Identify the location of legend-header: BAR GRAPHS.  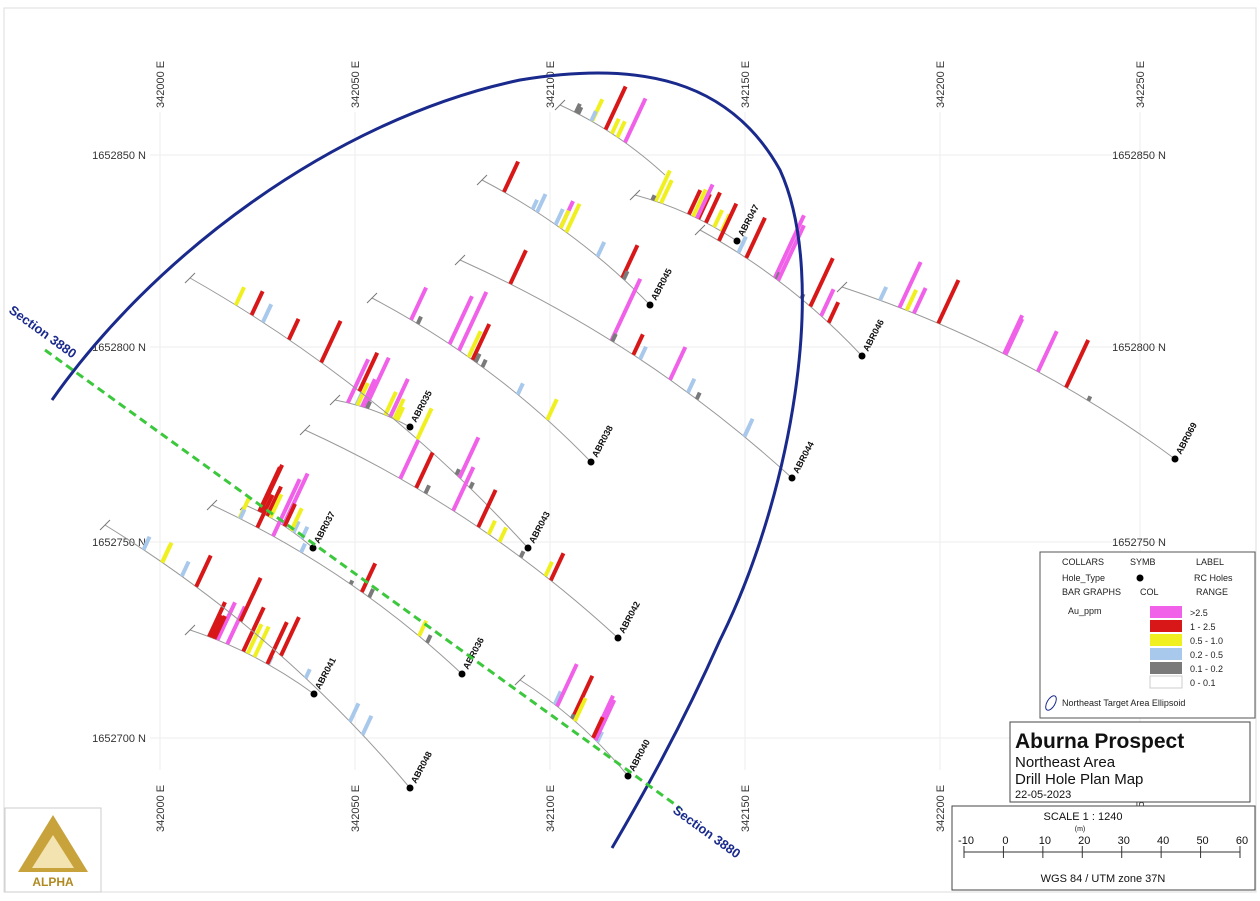
(1091, 592).